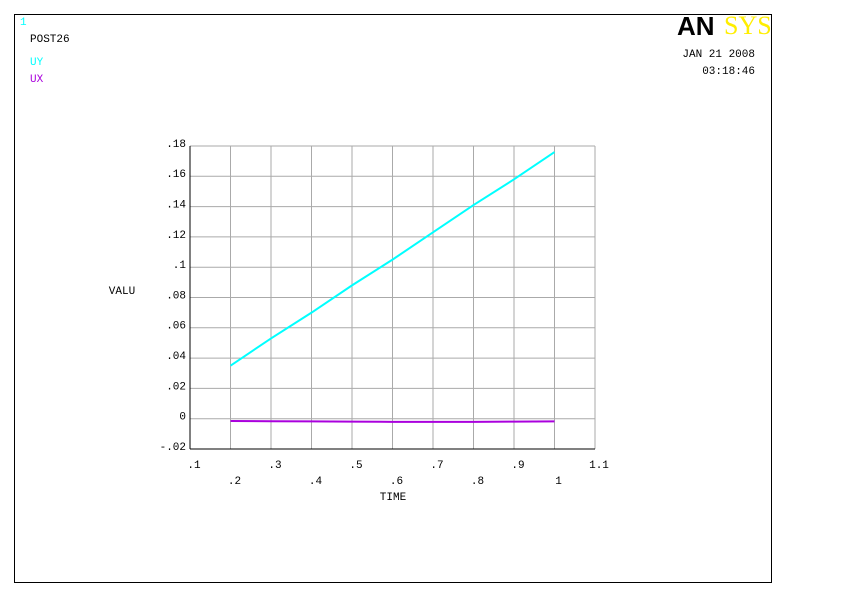 The height and width of the screenshot is (597, 842). Describe the element at coordinates (396, 482) in the screenshot. I see `x-tick-label: .6` at that location.